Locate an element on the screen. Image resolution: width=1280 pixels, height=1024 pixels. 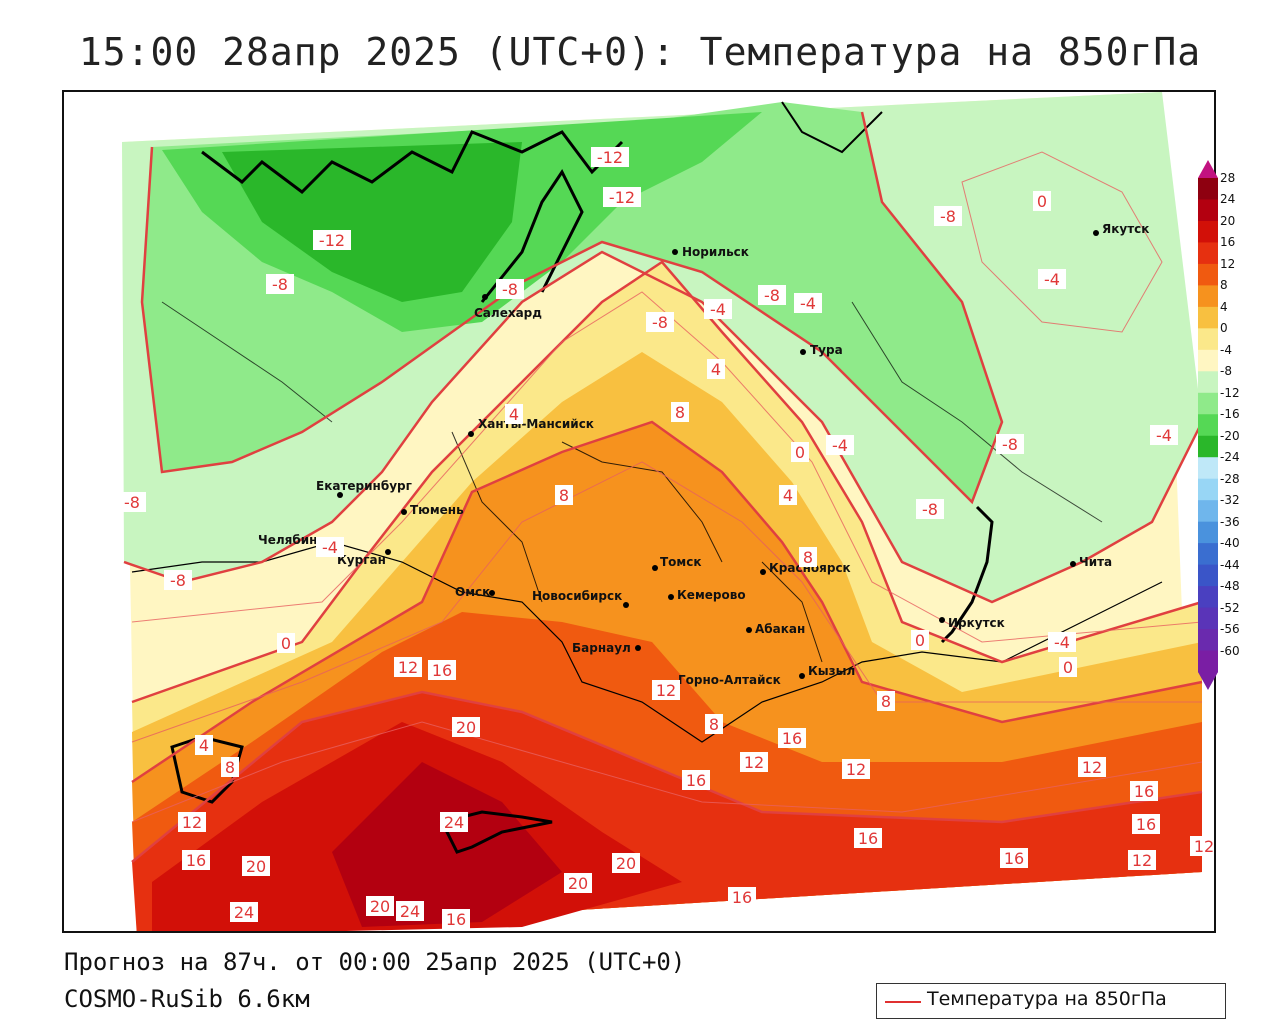
city-dot-abakan is located at coordinates (749, 630).